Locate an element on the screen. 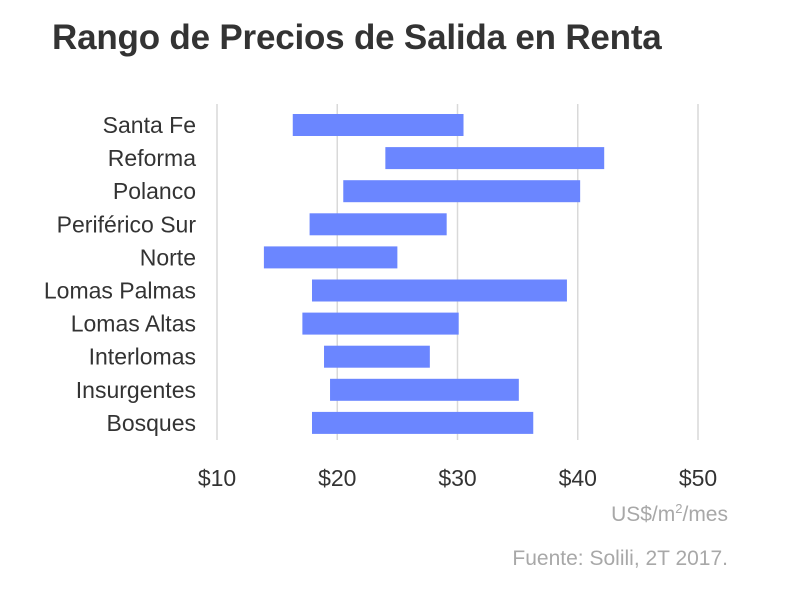 This screenshot has width=788, height=590. category-label: Bosques is located at coordinates (151, 423).